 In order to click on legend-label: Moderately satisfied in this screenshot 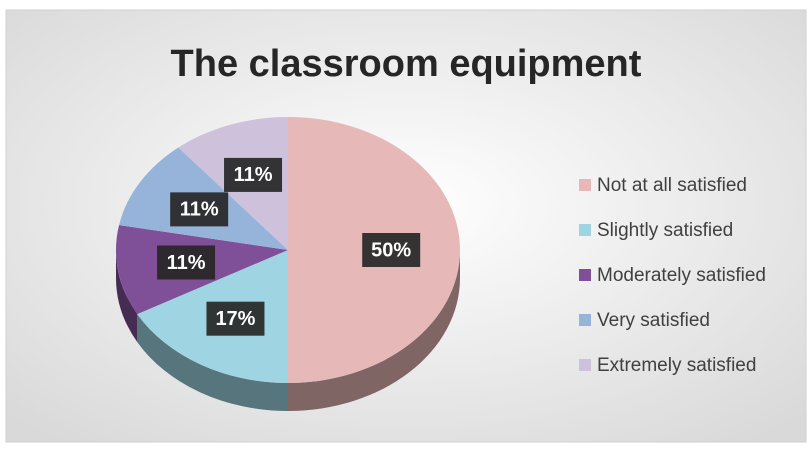, I will do `click(681, 275)`.